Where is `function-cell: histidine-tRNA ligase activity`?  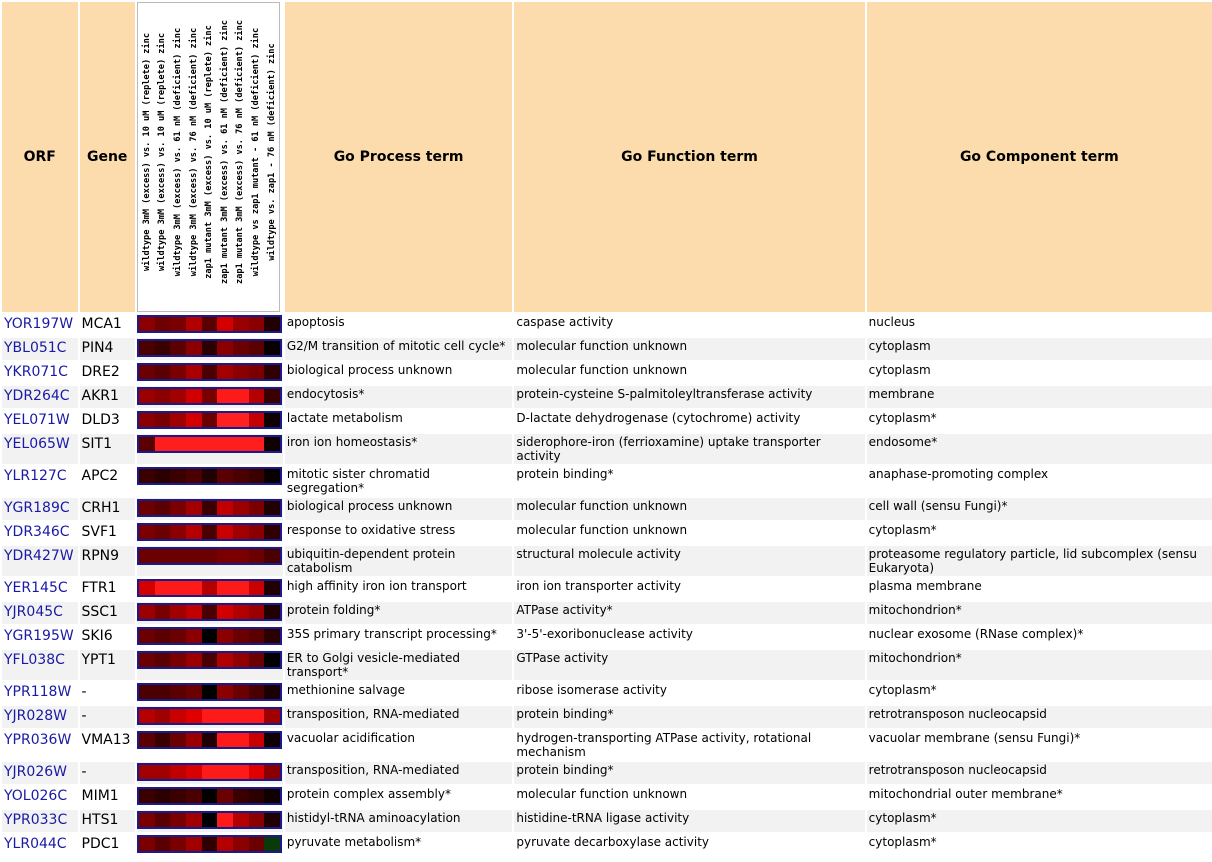 function-cell: histidine-tRNA ligase activity is located at coordinates (689, 821).